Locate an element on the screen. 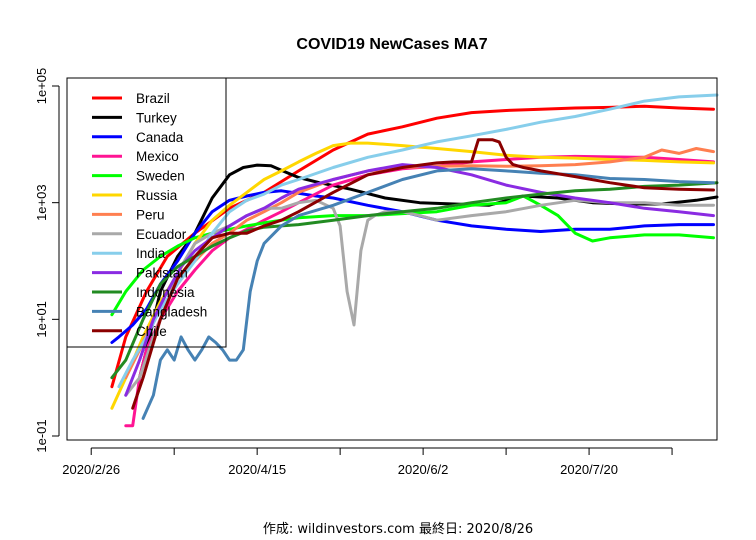 This screenshot has width=756, height=540. x-axis: 2020/2/26 2020/4/15 2020/6/2 2020/7/20 is located at coordinates (367, 462).